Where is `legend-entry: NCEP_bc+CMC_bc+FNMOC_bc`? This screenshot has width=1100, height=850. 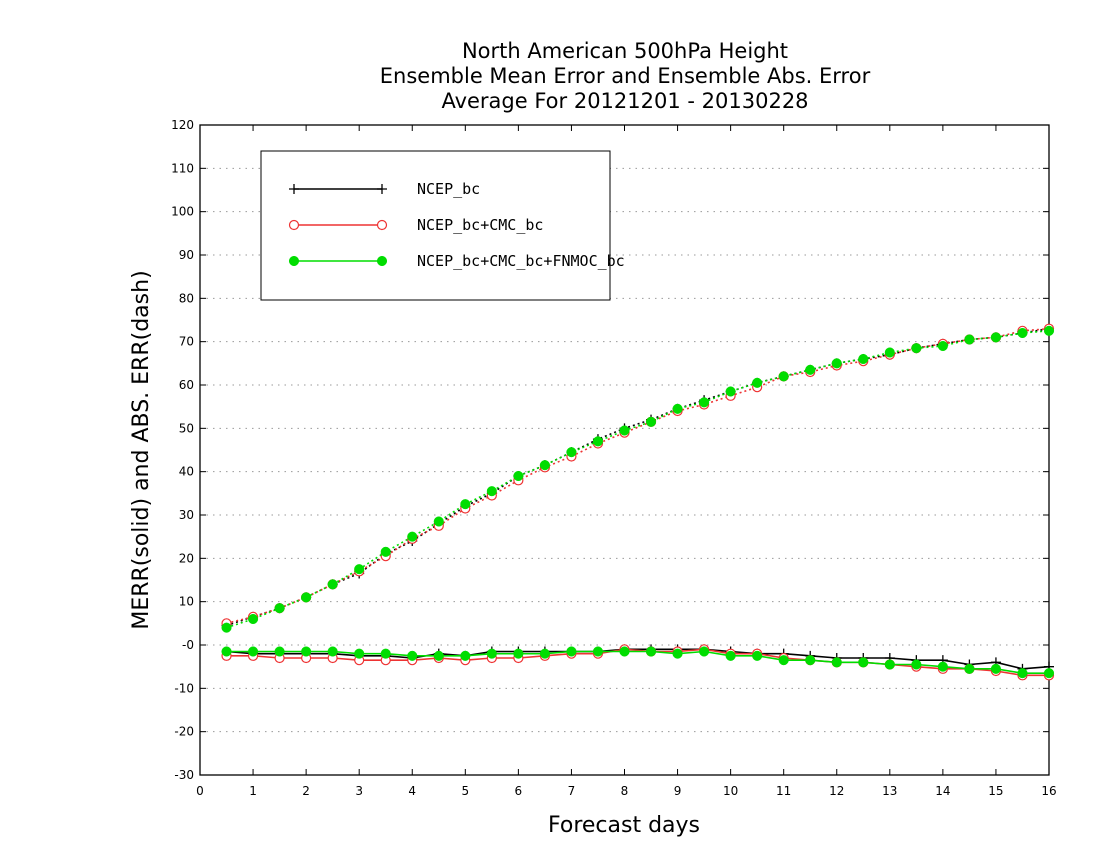
legend-entry: NCEP_bc+CMC_bc+FNMOC_bc is located at coordinates (456, 261).